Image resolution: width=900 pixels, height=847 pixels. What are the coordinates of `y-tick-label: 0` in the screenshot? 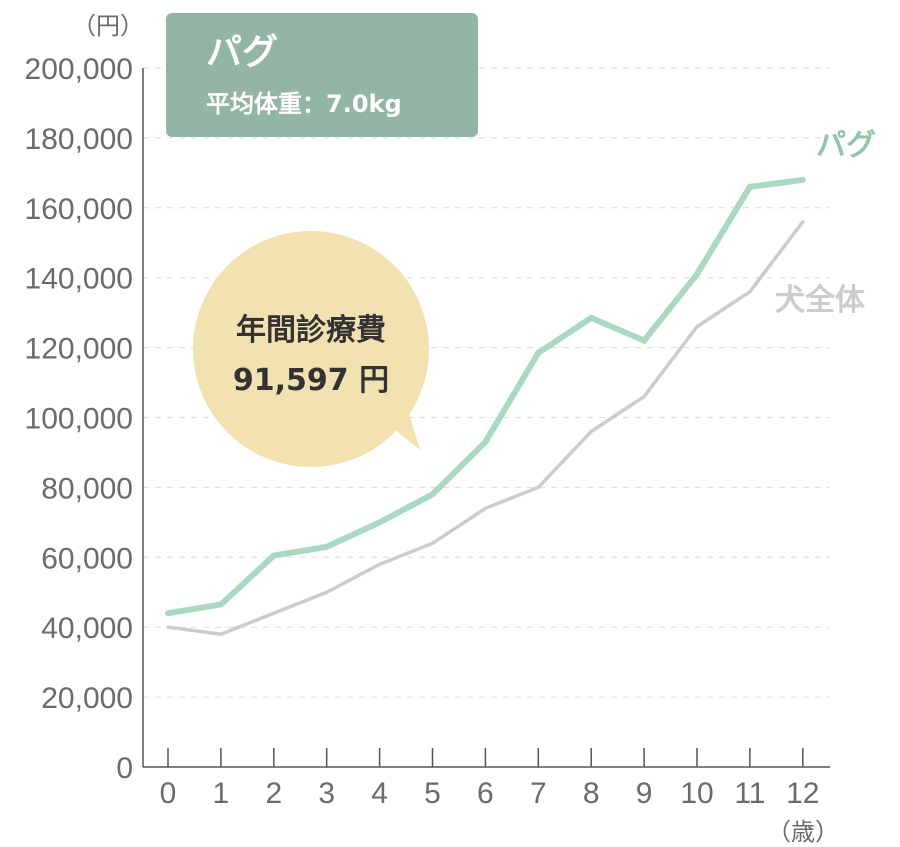 It's located at (124, 768).